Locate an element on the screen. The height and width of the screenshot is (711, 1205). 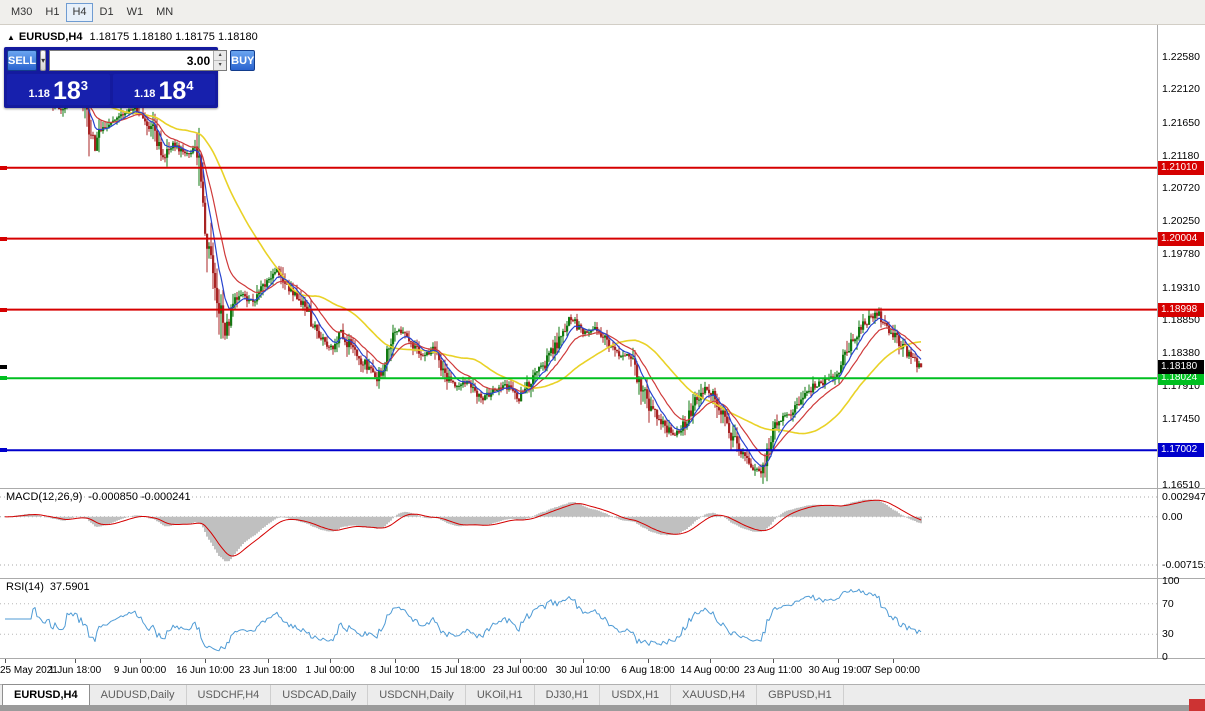
timeframe-button-m30: M30 is located at coordinates (21, 12).